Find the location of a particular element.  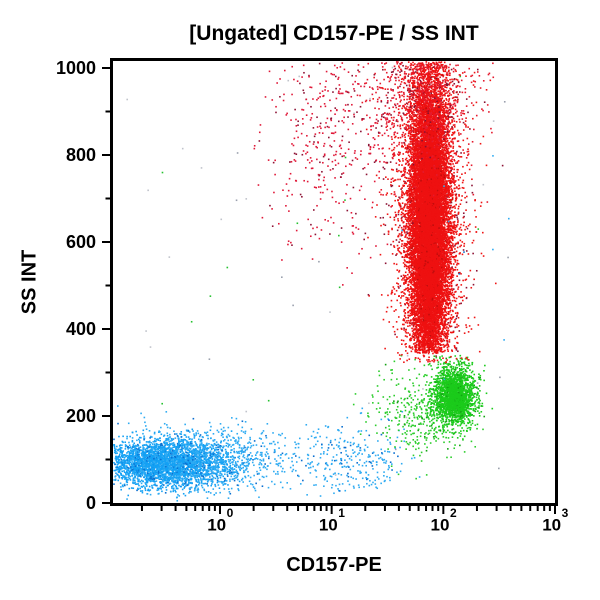

x-tick-label: 10³ is located at coordinates (555, 520).